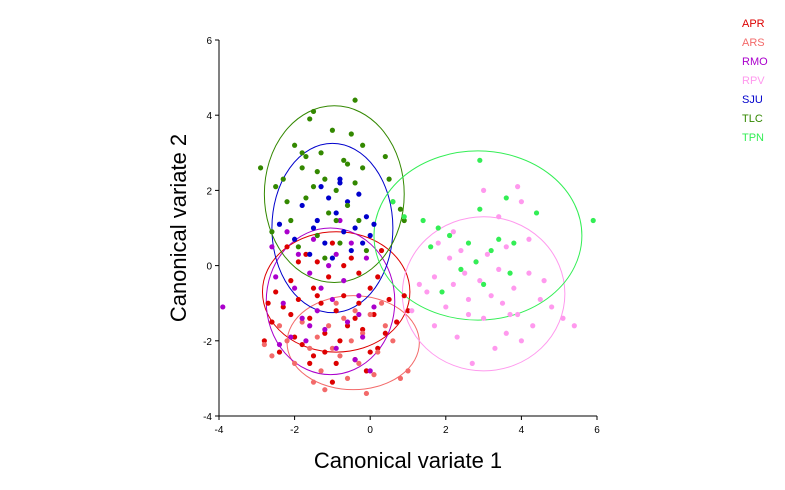  I want to click on ellipse-sju, so click(332, 228).